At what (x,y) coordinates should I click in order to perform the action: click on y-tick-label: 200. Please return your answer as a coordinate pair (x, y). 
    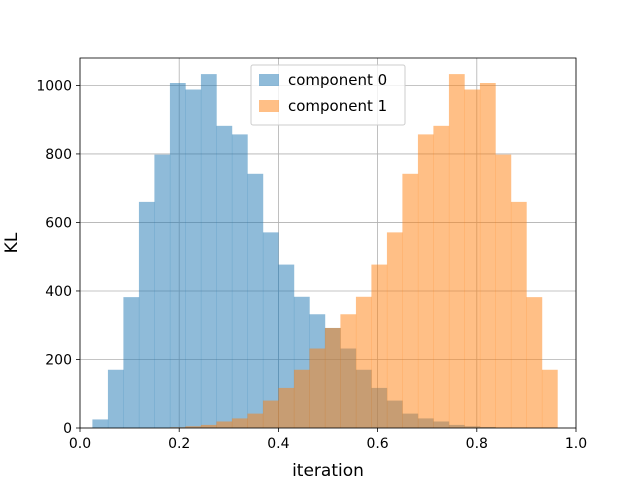
    Looking at the image, I should click on (58, 360).